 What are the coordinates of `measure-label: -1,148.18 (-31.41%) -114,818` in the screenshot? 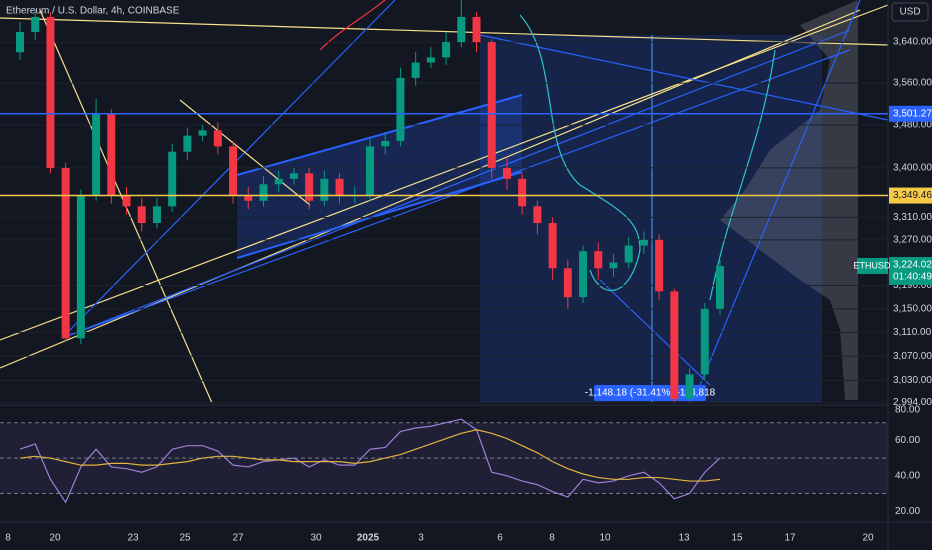 It's located at (650, 393).